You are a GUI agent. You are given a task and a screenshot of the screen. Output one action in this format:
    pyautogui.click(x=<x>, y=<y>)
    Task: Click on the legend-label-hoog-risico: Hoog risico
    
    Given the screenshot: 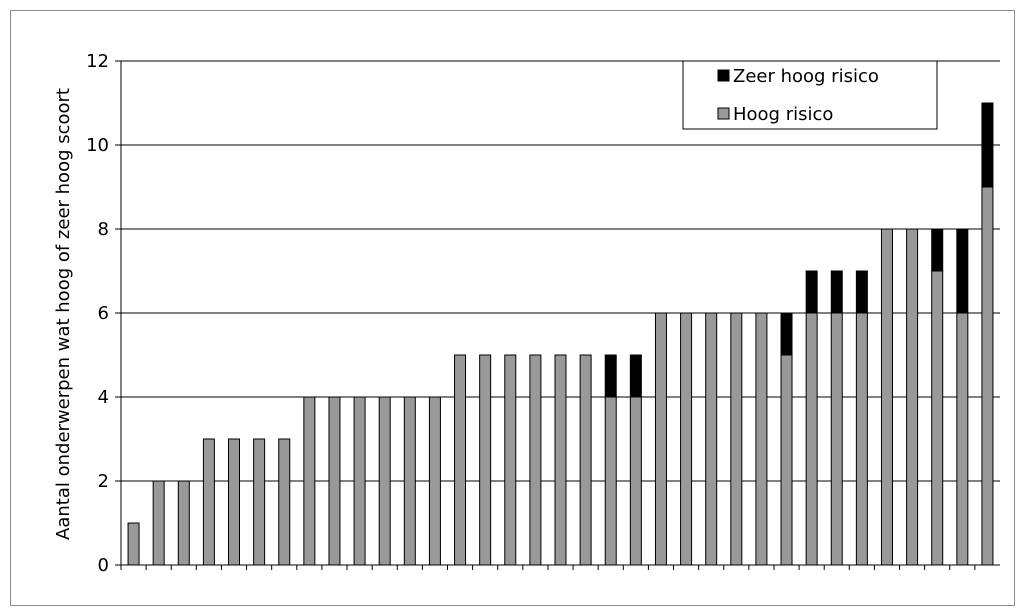 What is the action you would take?
    pyautogui.click(x=783, y=114)
    